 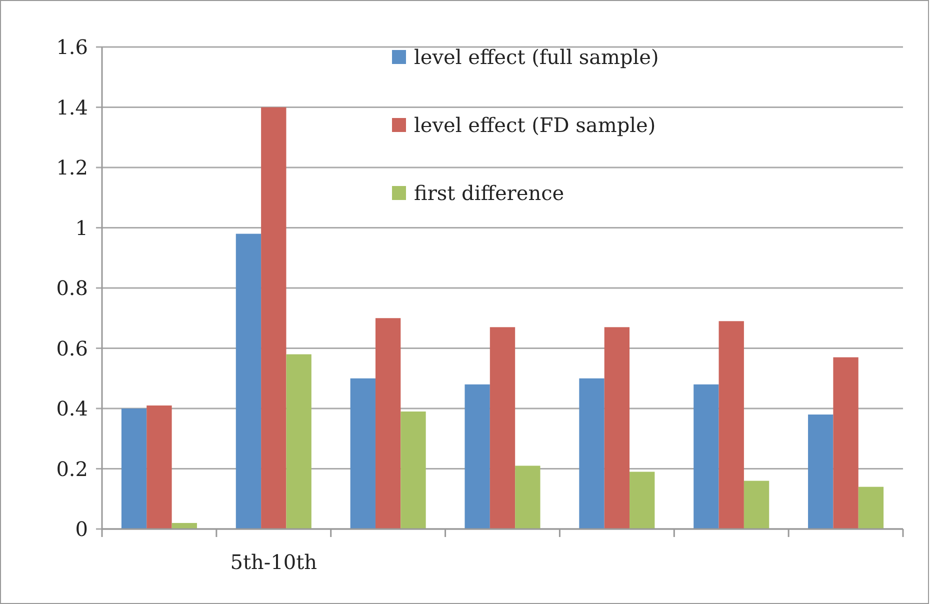 What do you see at coordinates (72, 468) in the screenshot?
I see `y-tick-label: 0.2` at bounding box center [72, 468].